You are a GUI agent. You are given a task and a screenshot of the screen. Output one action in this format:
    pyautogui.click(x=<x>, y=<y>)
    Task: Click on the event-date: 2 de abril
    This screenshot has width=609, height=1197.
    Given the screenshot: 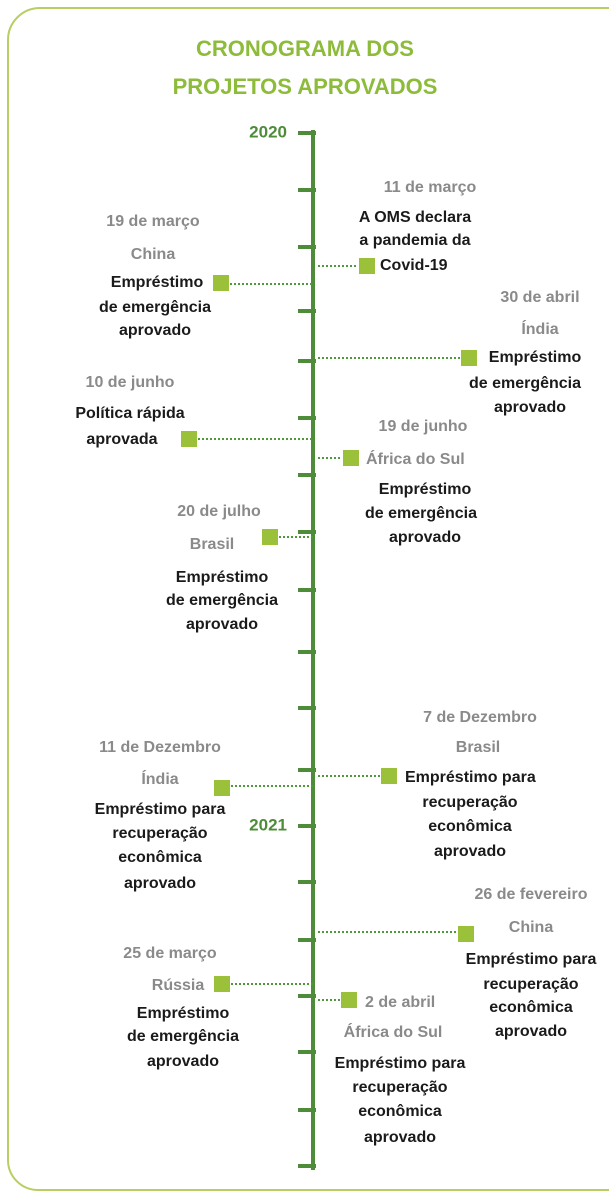 What is the action you would take?
    pyautogui.click(x=400, y=1002)
    